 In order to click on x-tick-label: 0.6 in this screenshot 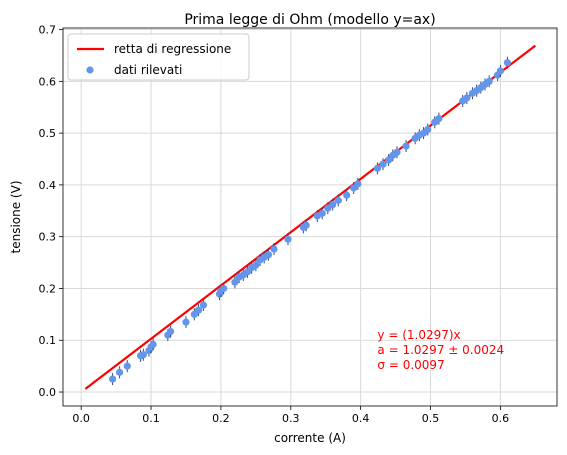, I will do `click(501, 418)`.